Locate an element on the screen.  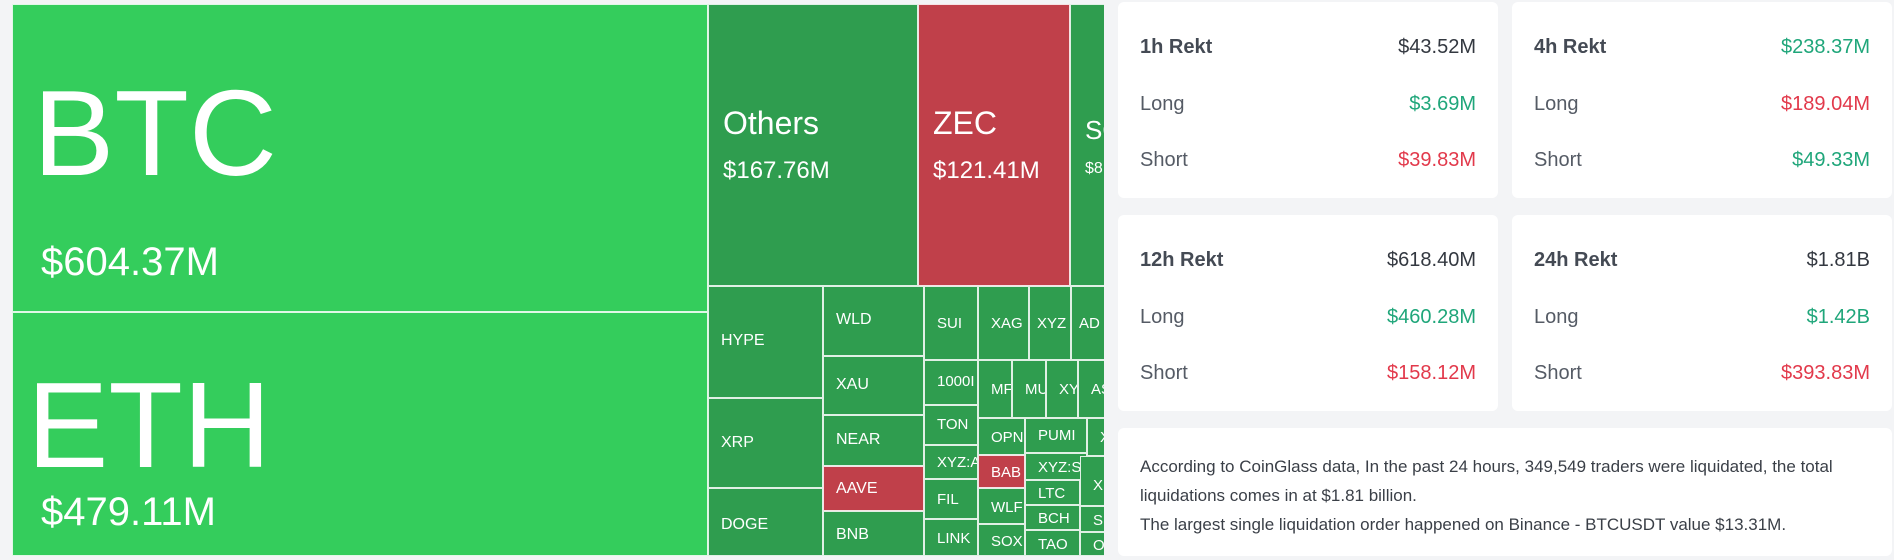
tile-symbol: SI is located at coordinates (1098, 520).